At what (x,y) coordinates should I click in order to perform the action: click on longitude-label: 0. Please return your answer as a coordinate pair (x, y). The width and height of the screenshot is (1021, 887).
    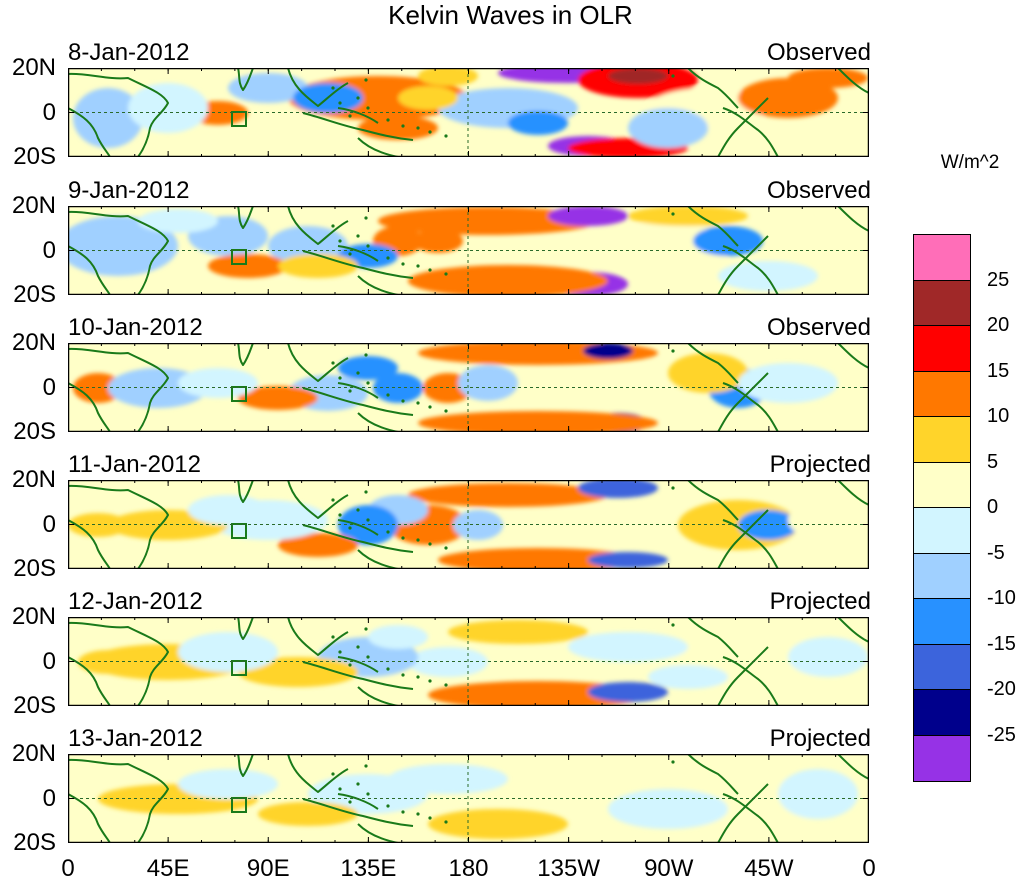
    Looking at the image, I should click on (869, 868).